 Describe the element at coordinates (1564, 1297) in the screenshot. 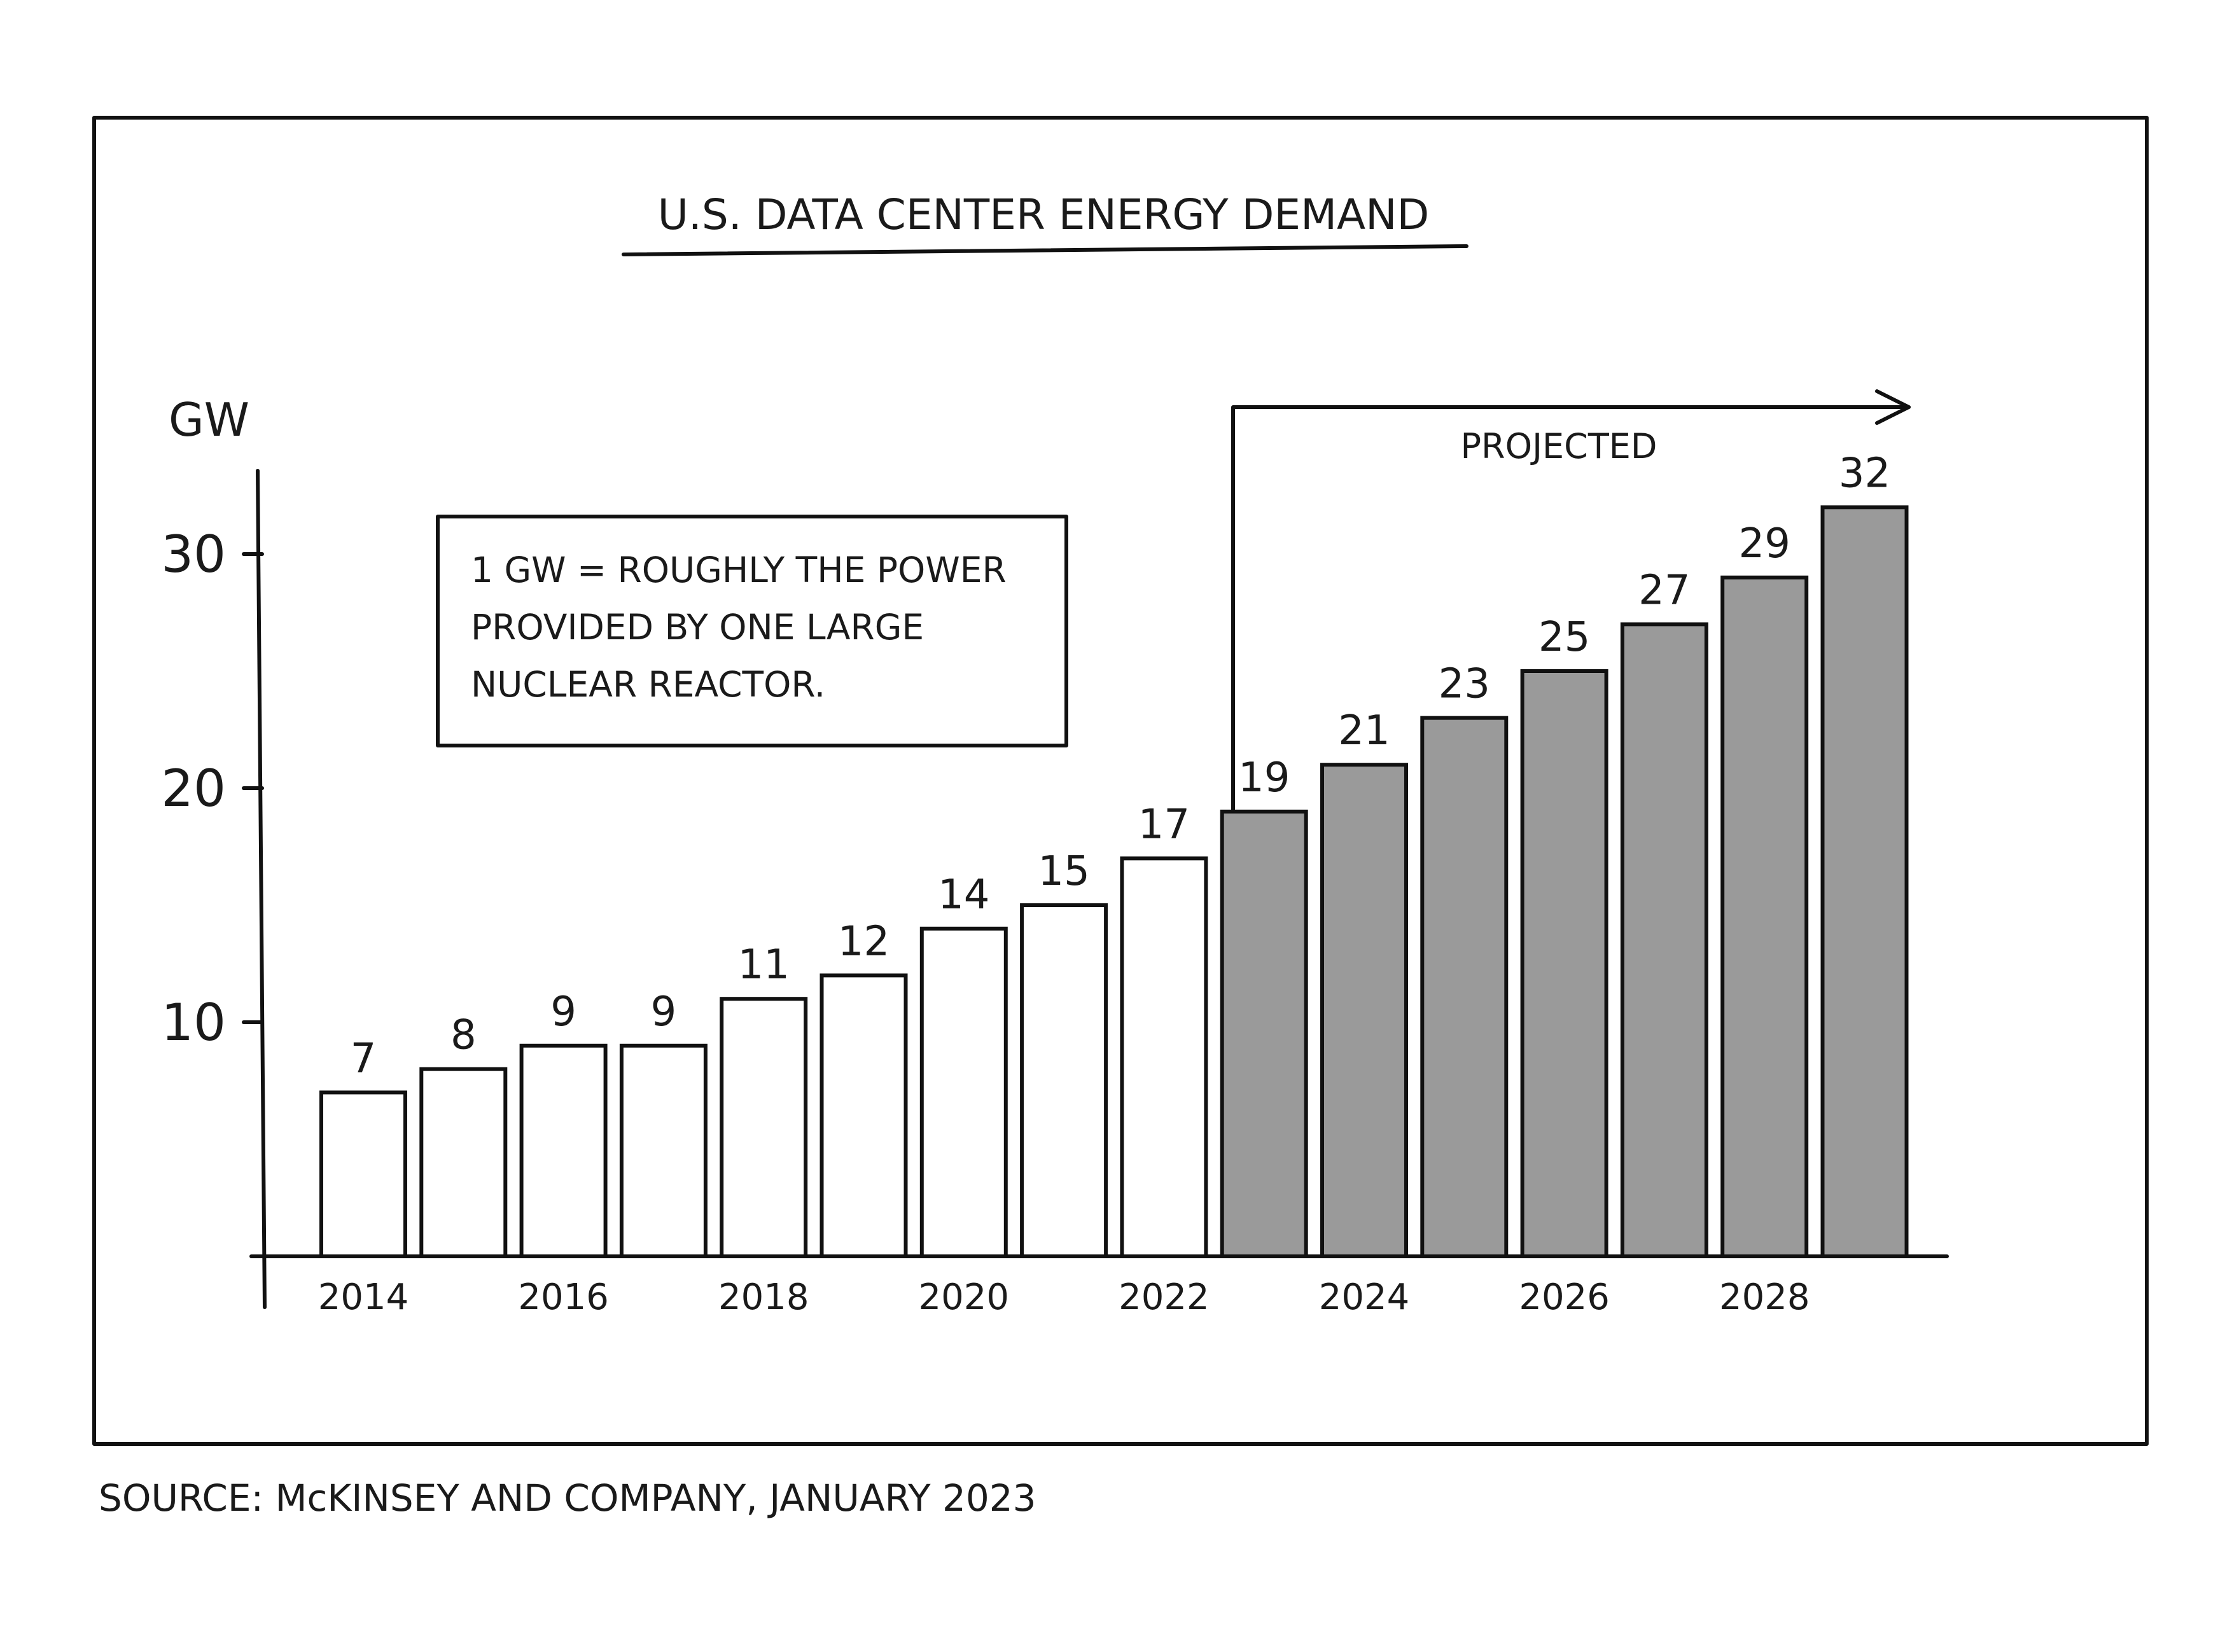

I see `x-tick-label: 2026` at that location.